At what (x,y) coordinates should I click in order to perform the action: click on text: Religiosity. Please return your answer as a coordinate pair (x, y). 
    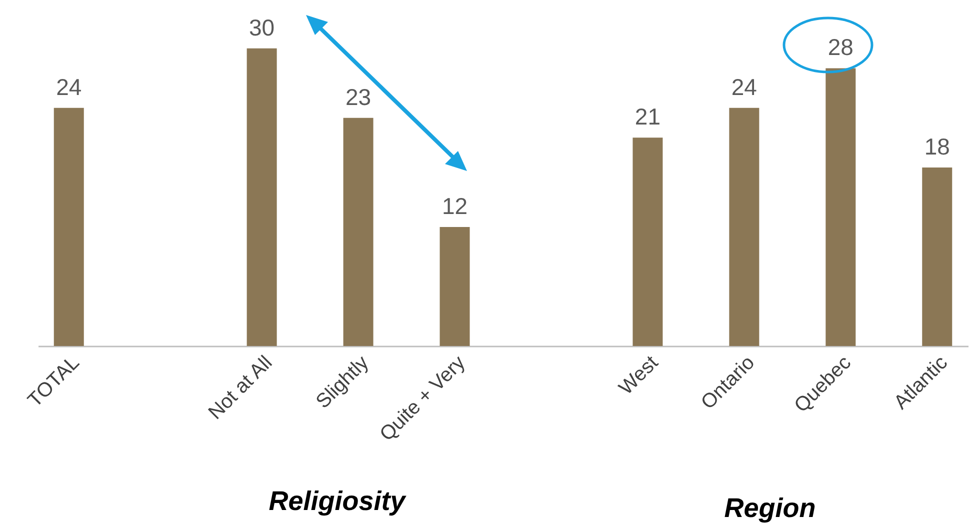
    Looking at the image, I should click on (337, 501).